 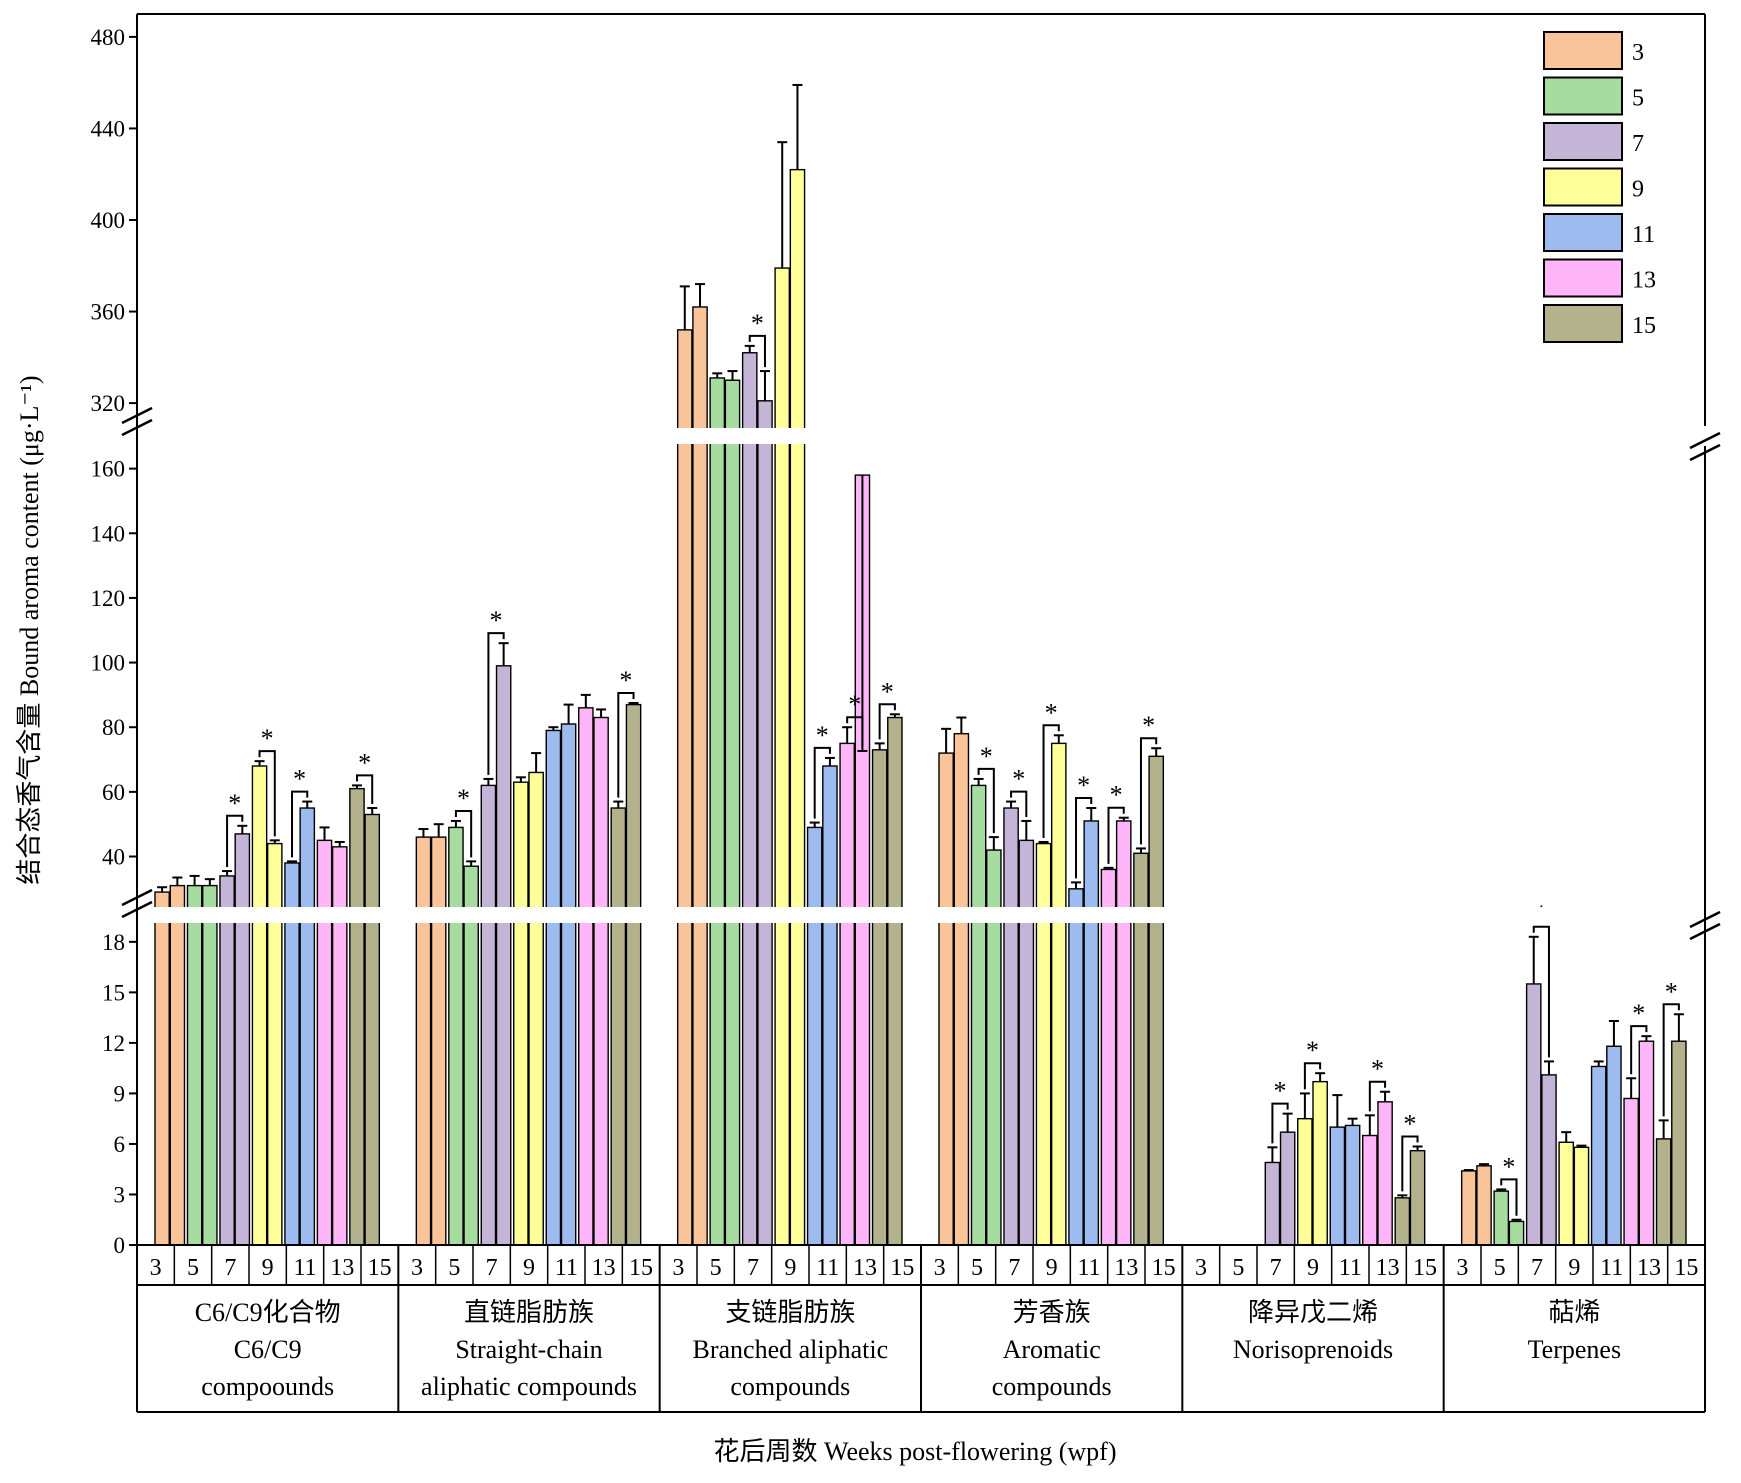 I want to click on y-tick-label: 140, so click(x=108, y=533).